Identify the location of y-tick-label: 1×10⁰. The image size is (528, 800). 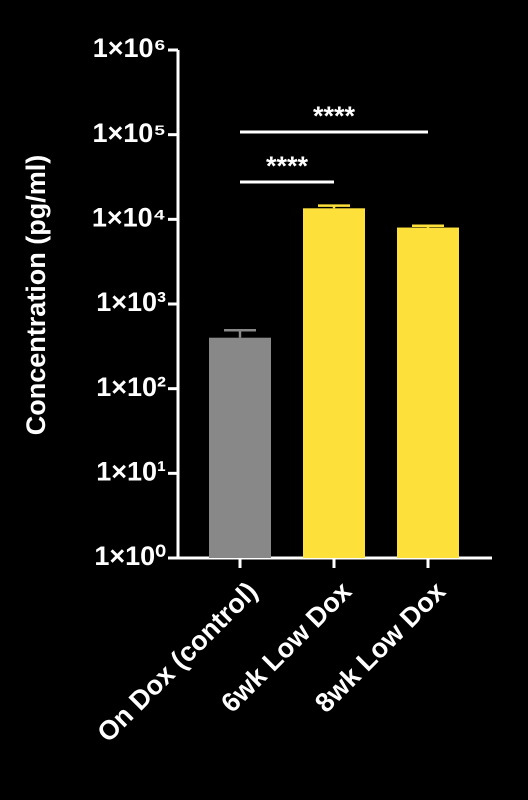
(130, 556).